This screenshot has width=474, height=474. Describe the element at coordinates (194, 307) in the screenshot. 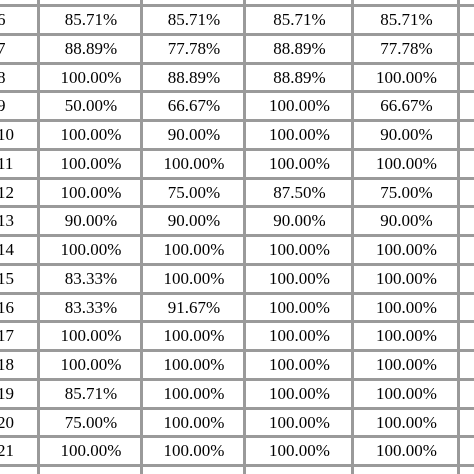

I see `table-cell: 91.67%` at that location.